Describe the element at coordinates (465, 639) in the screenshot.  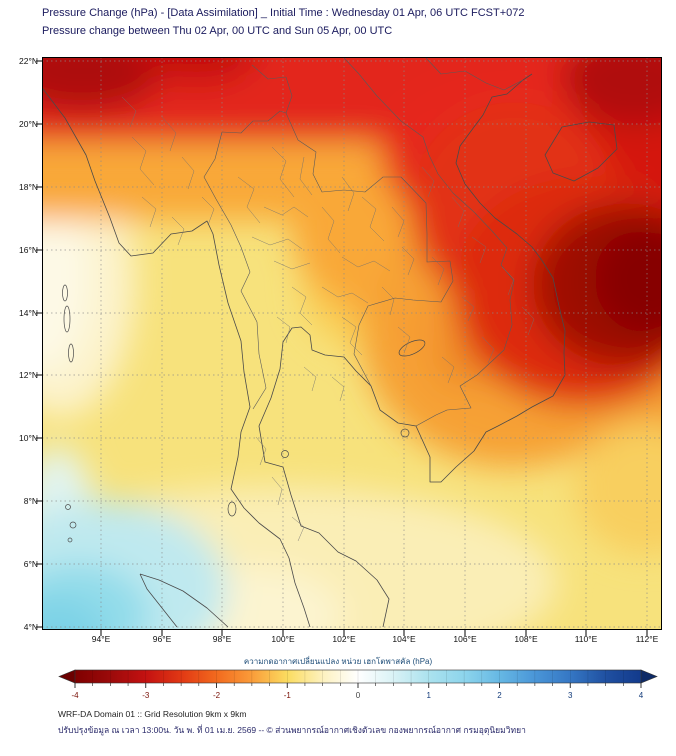
I see `x-axis-label: 106°E` at that location.